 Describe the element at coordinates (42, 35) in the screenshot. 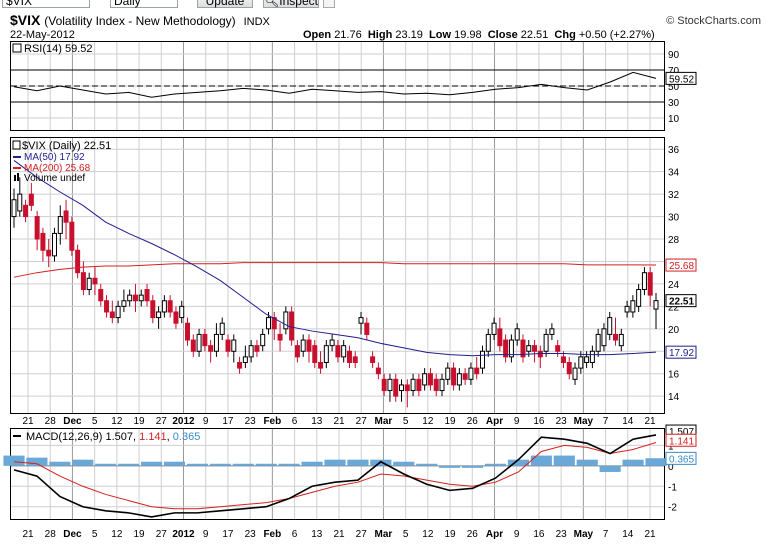

I see `date-label: 22-May-2012` at that location.